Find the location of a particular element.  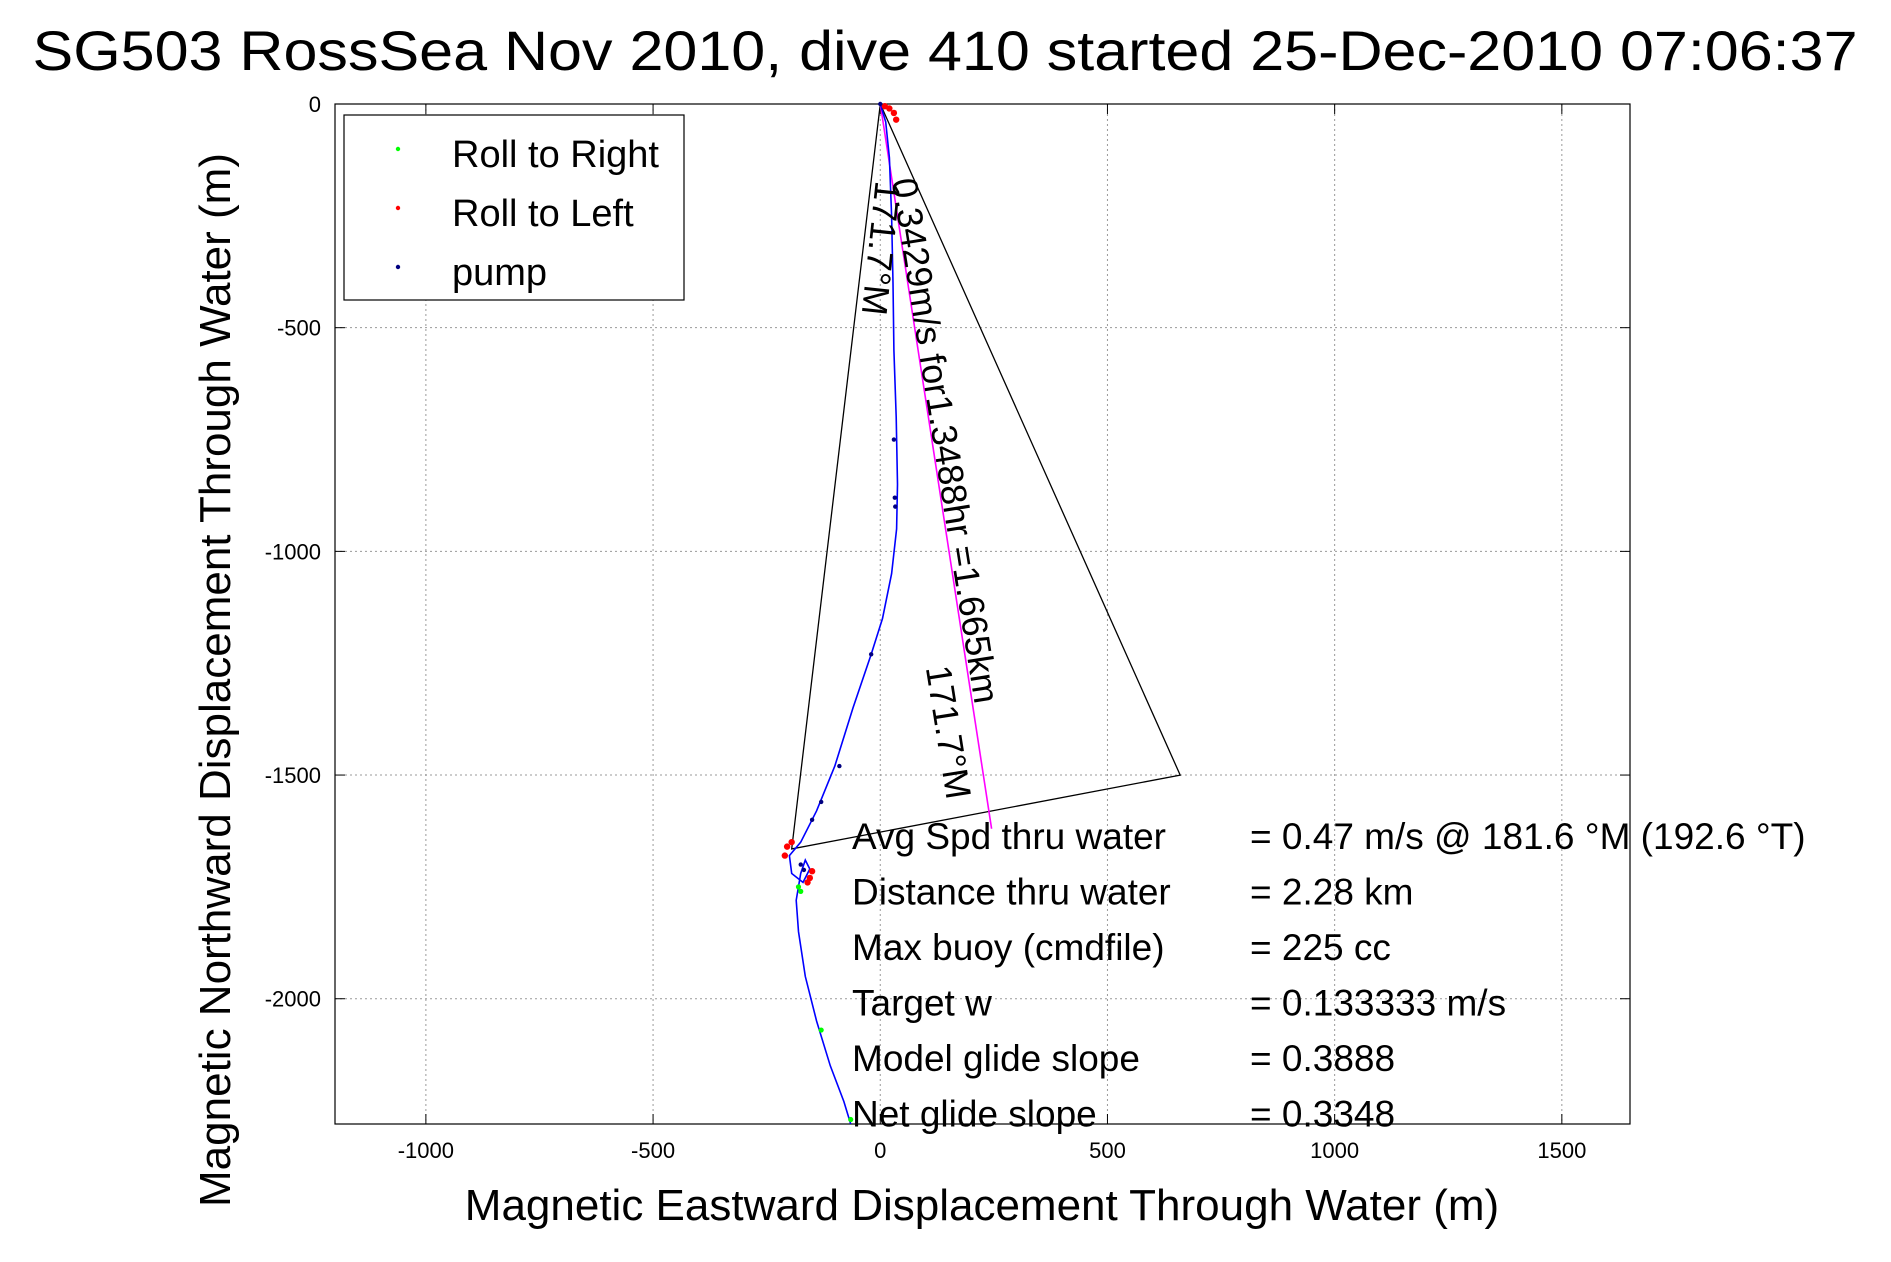

x-tick-label: -500 is located at coordinates (653, 1150).